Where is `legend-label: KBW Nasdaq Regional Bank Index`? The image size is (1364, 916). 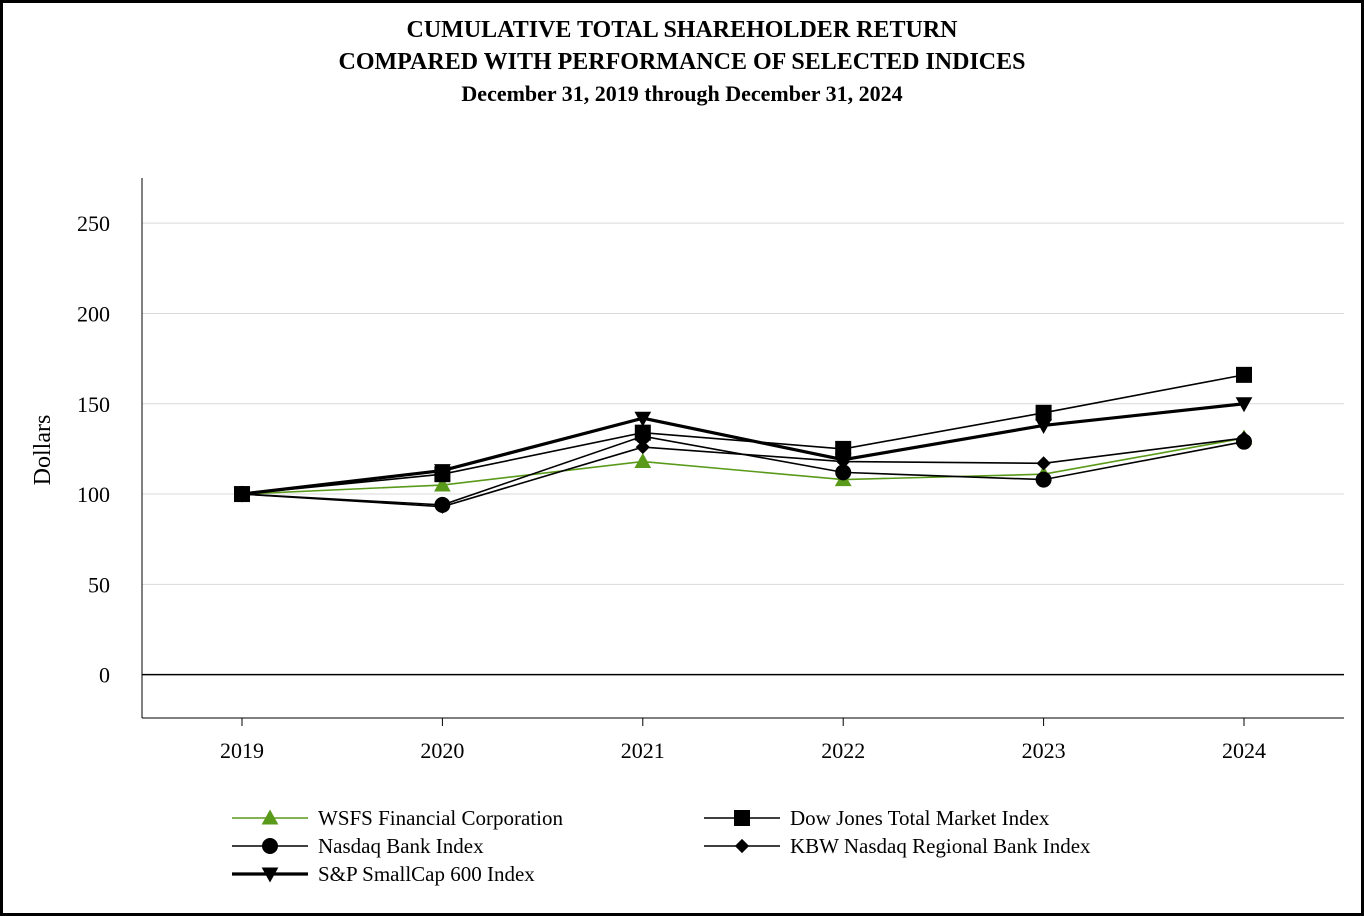
legend-label: KBW Nasdaq Regional Bank Index is located at coordinates (940, 846).